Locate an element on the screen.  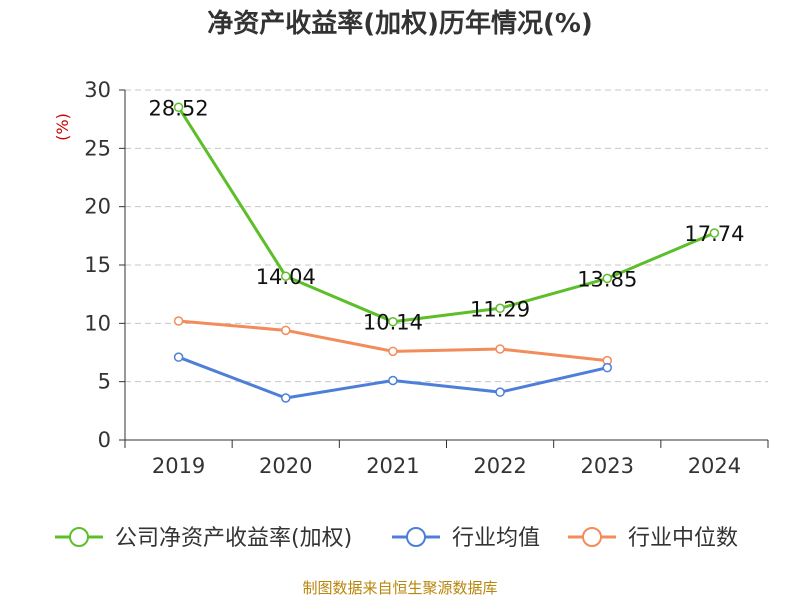
y-tick-label: 10 is located at coordinates (97, 323).